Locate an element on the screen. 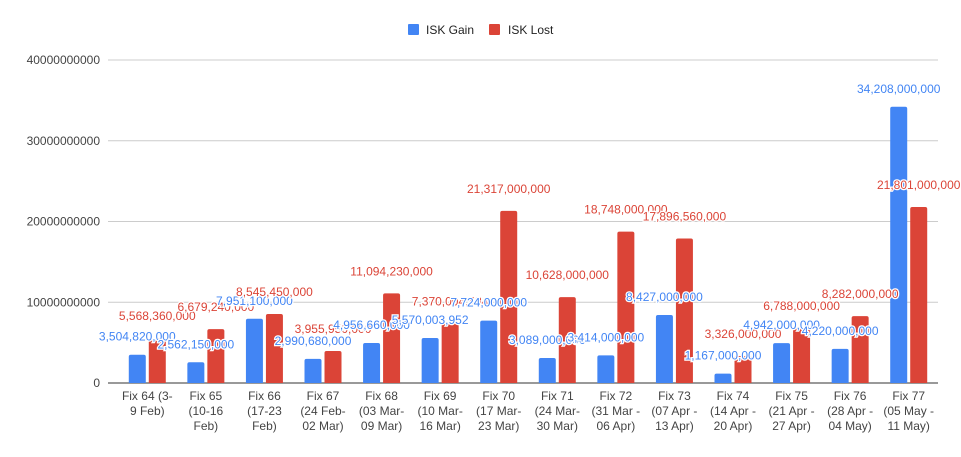 The width and height of the screenshot is (961, 457). data-label-isk-lost: 5,568,360,000 is located at coordinates (157, 316).